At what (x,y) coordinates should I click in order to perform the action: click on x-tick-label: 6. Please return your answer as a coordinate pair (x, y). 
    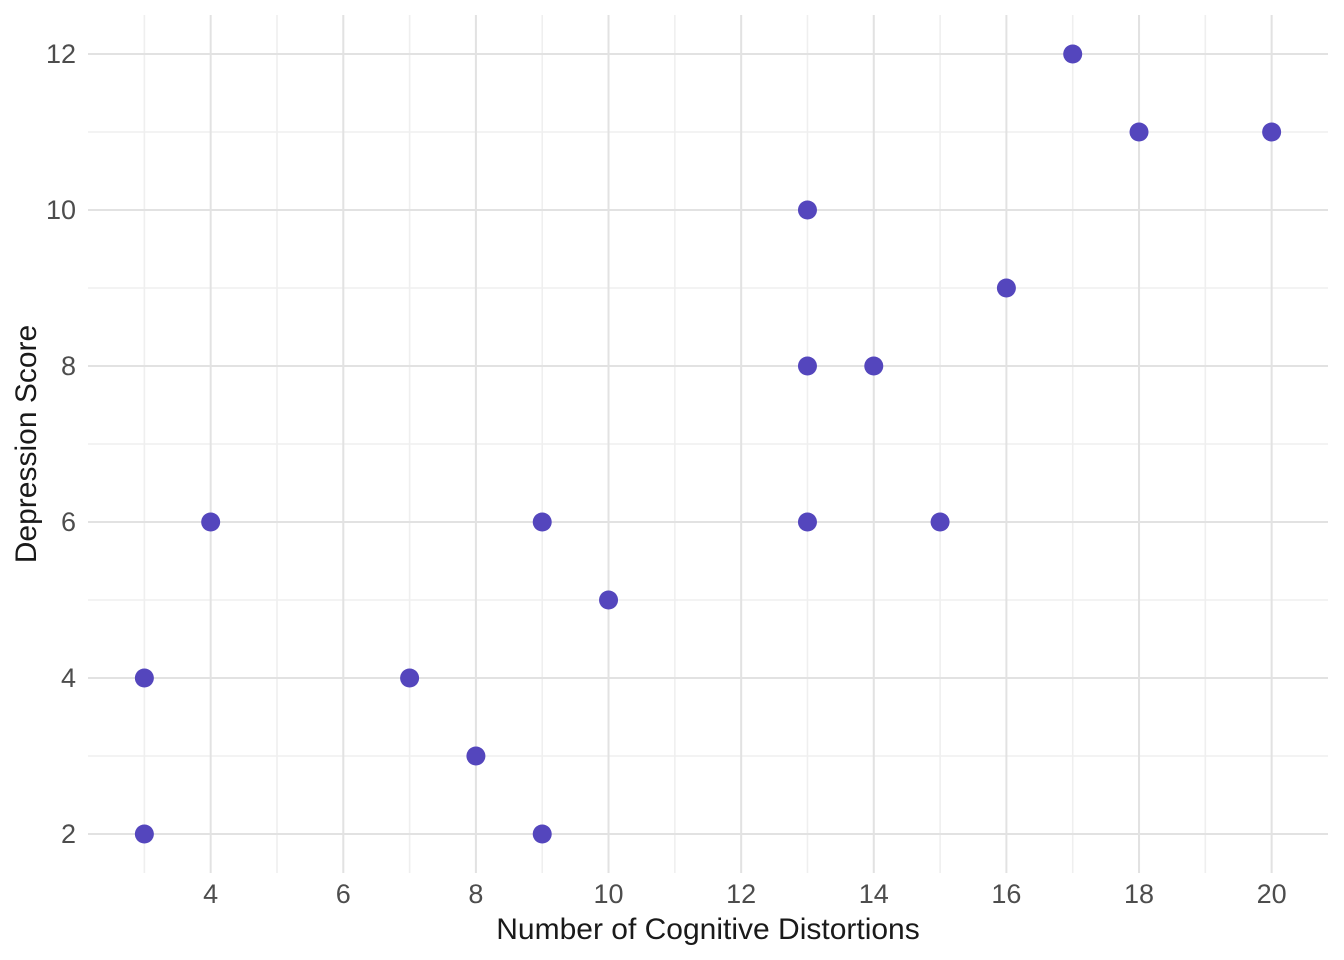
    Looking at the image, I should click on (343, 894).